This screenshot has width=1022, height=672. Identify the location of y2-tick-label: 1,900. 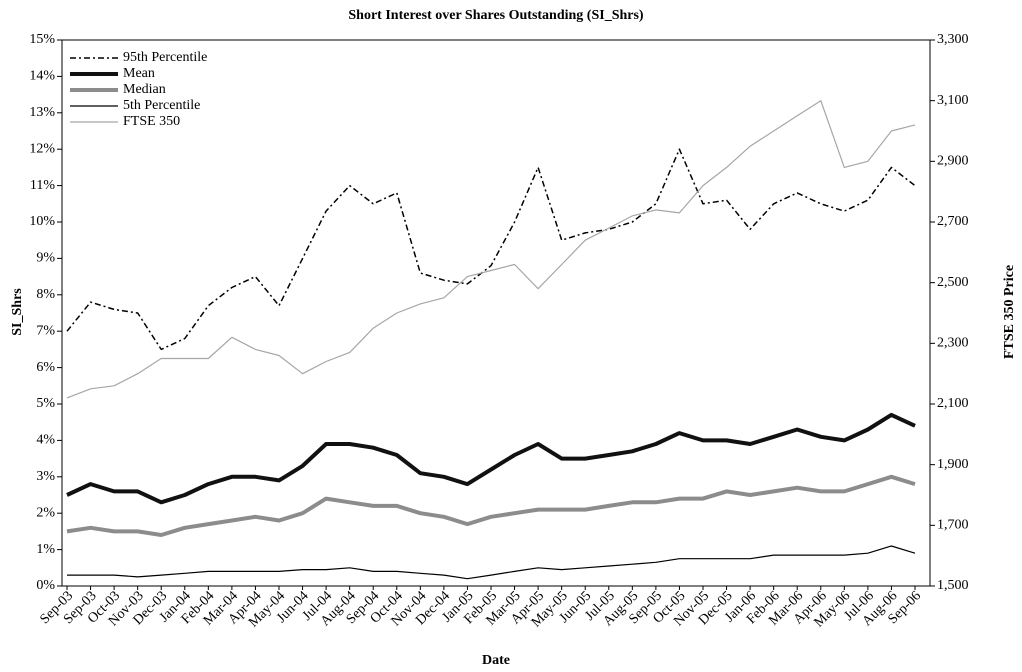
(953, 464).